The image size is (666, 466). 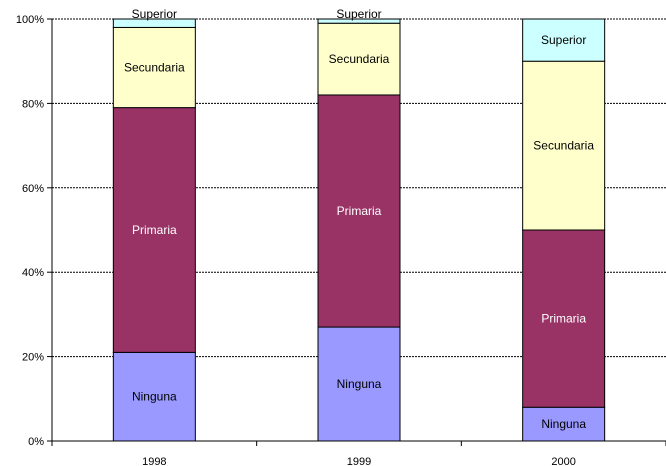 What do you see at coordinates (36, 442) in the screenshot?
I see `y-tick-label: 0%` at bounding box center [36, 442].